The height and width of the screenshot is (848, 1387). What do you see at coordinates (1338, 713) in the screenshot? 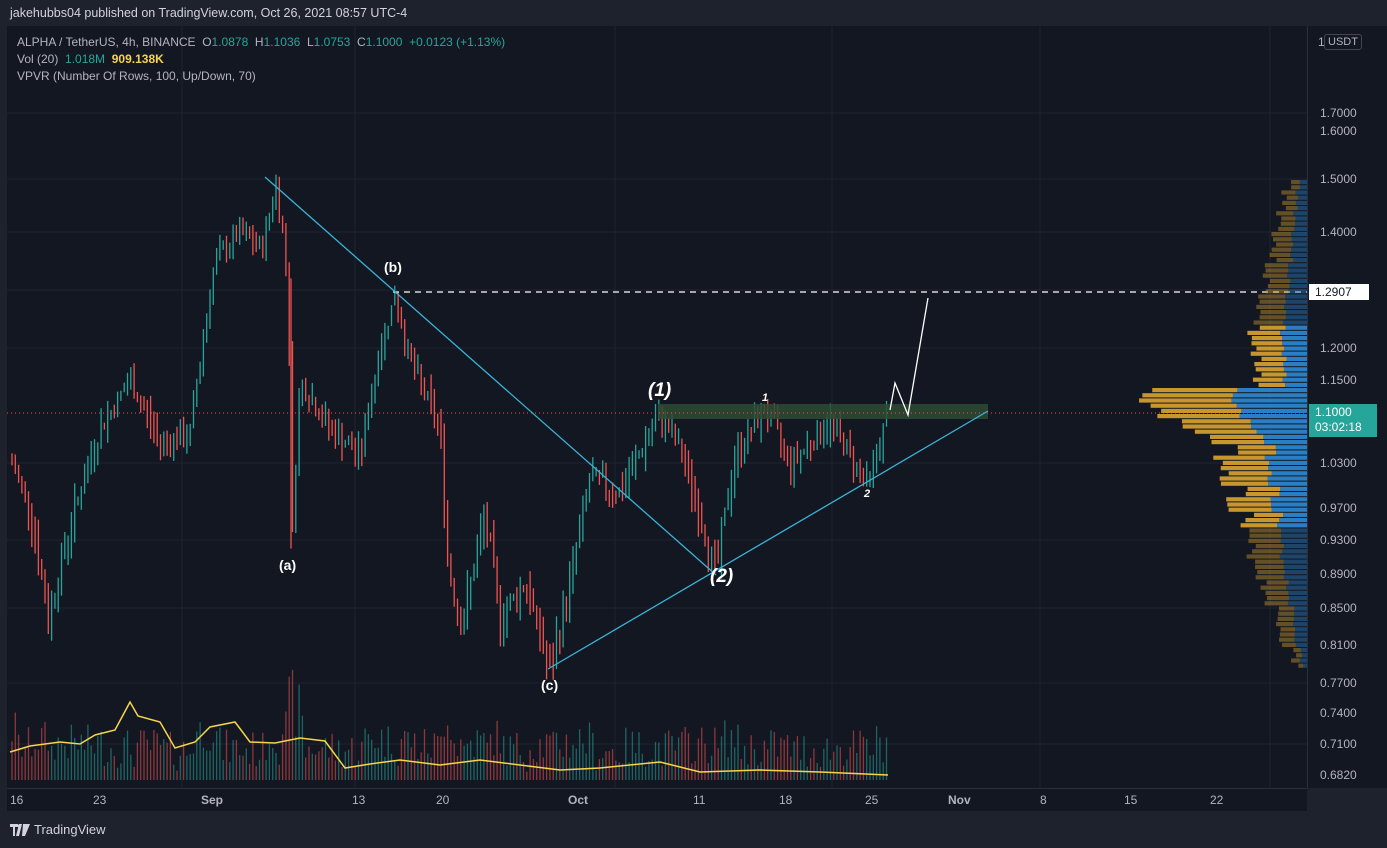
I see `price-tick: 0.7400` at bounding box center [1338, 713].